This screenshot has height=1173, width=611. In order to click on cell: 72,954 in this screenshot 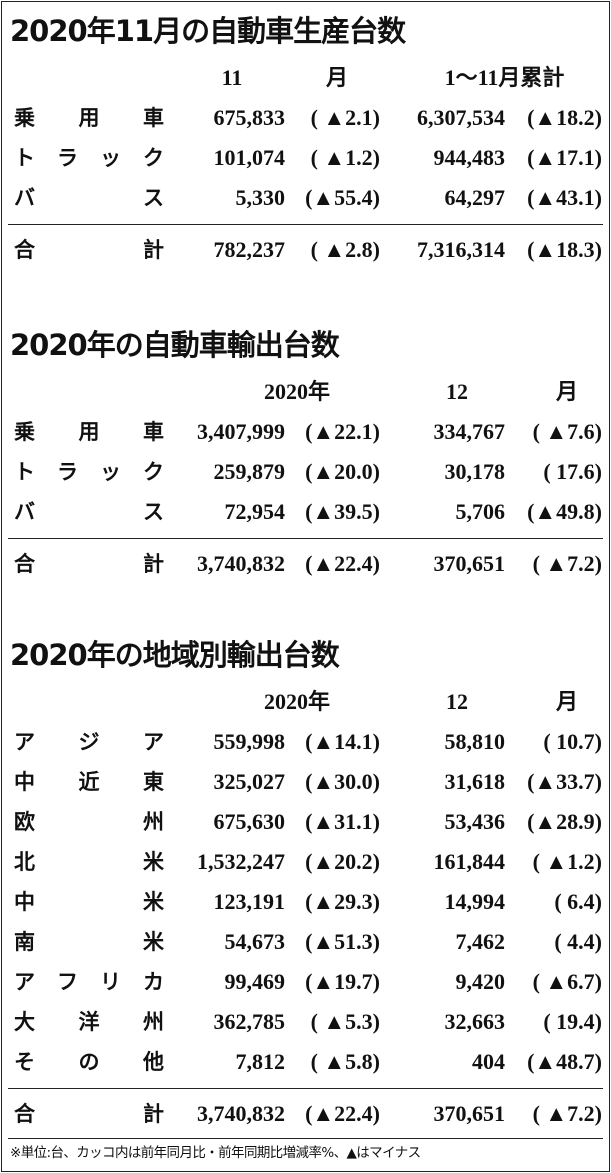, I will do `click(255, 511)`.